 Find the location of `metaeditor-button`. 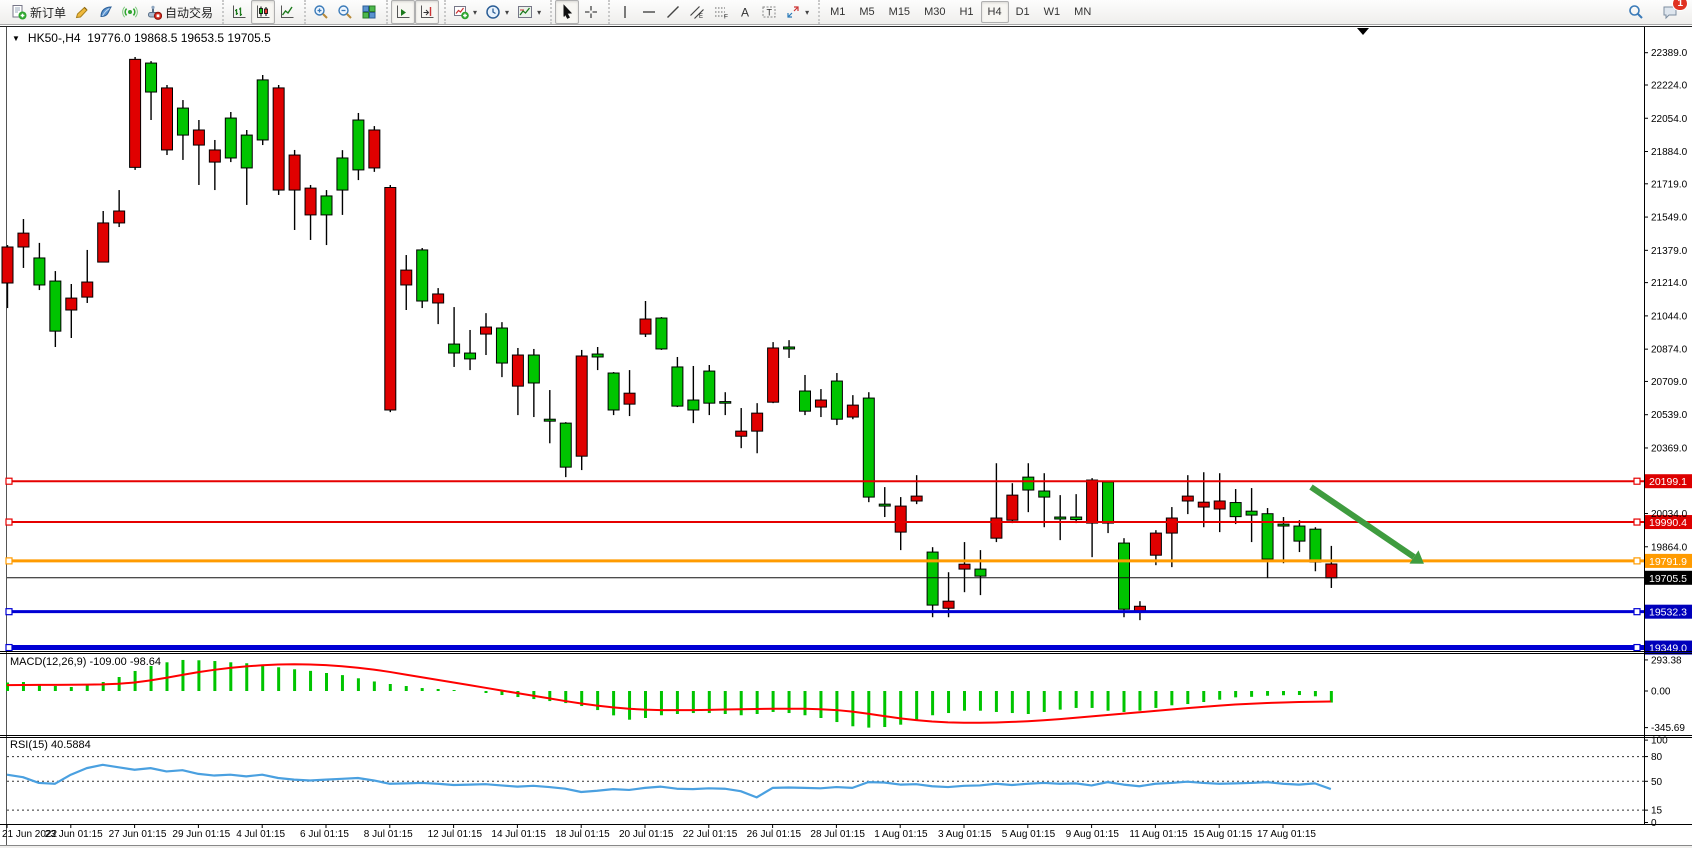

metaeditor-button is located at coordinates (106, 12).